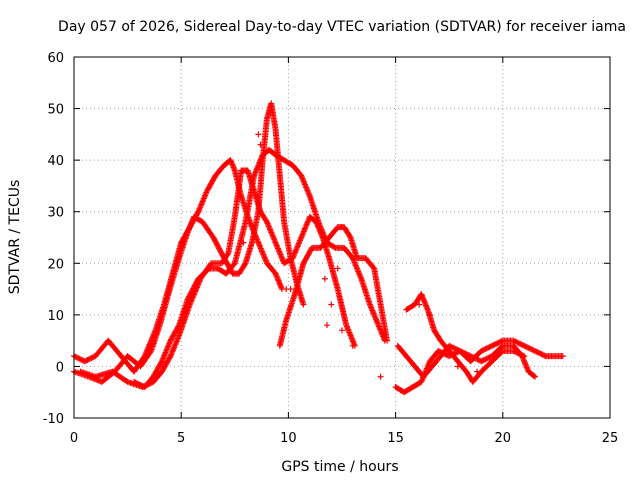  What do you see at coordinates (288, 438) in the screenshot?
I see `x-tick-label: 10` at bounding box center [288, 438].